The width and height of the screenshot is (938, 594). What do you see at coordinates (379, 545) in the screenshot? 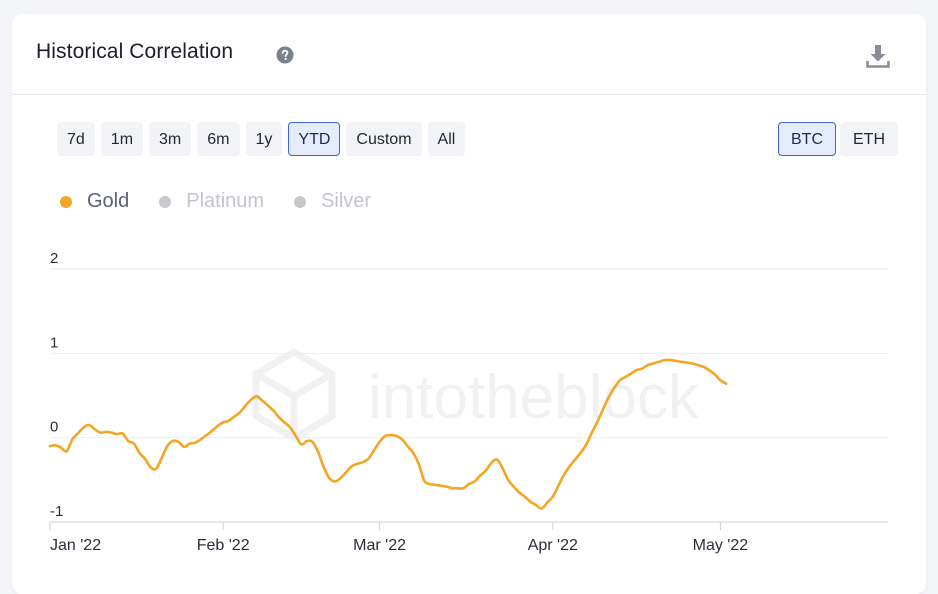
I see `x-tick-label-2: Mar '22` at bounding box center [379, 545].